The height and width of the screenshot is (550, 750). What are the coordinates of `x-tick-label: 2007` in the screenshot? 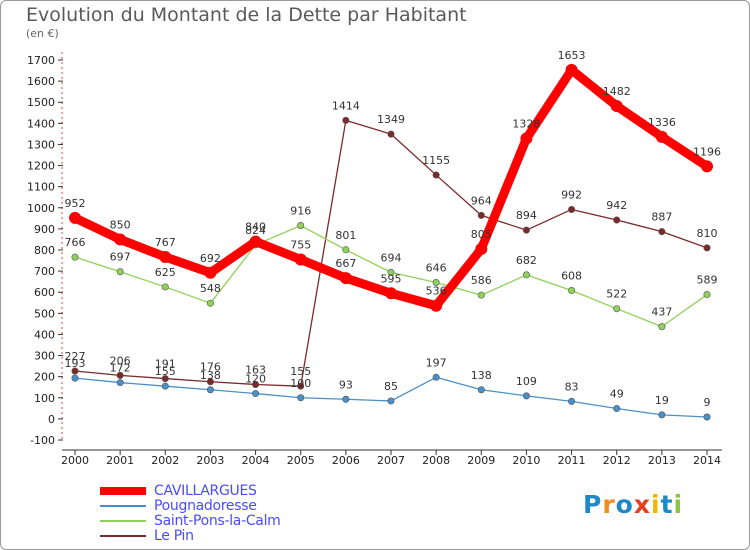 It's located at (391, 460).